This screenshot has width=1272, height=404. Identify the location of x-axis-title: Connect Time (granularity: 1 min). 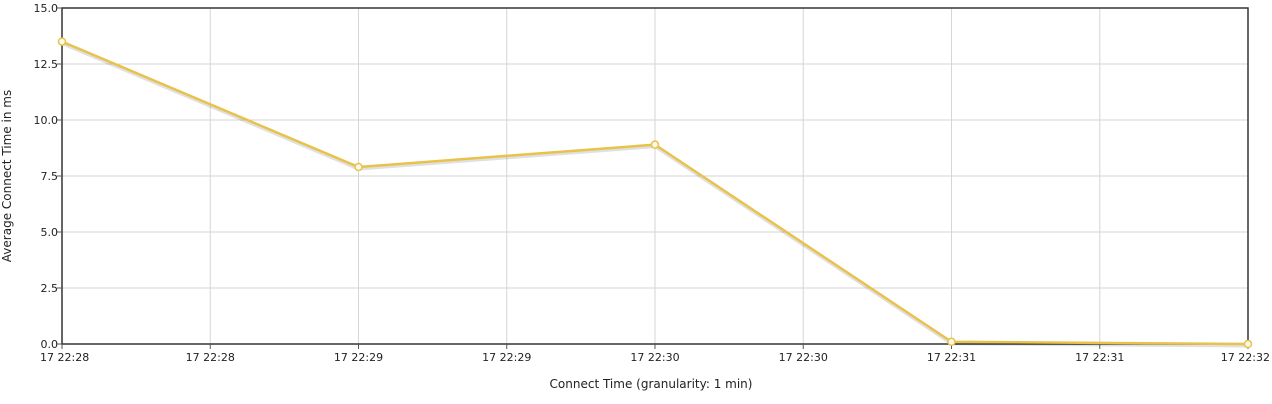
(651, 384).